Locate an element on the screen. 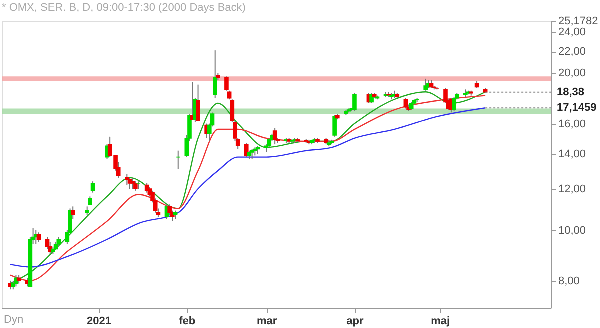 Image resolution: width=600 pixels, height=328 pixels. y-tick-label: 8,00 is located at coordinates (569, 281).